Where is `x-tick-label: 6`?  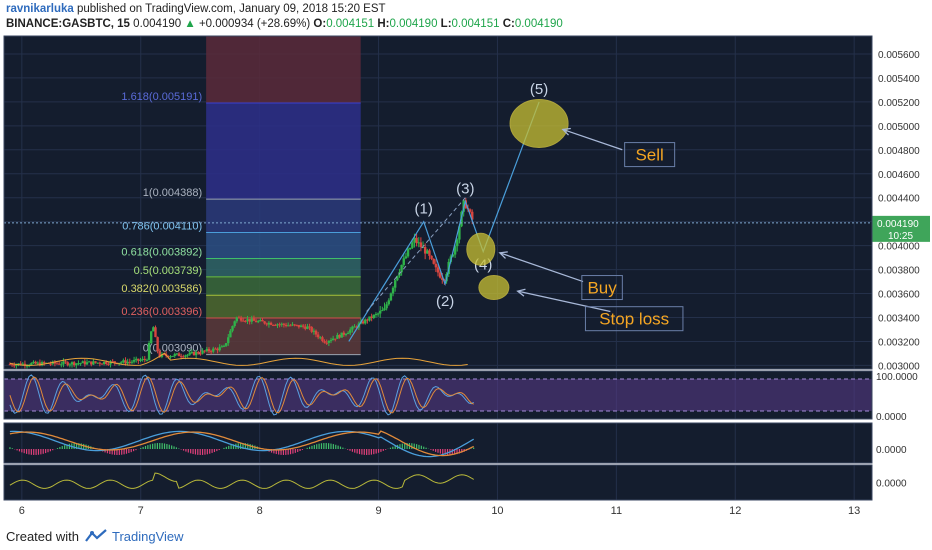
x-tick-label: 6 is located at coordinates (22, 511).